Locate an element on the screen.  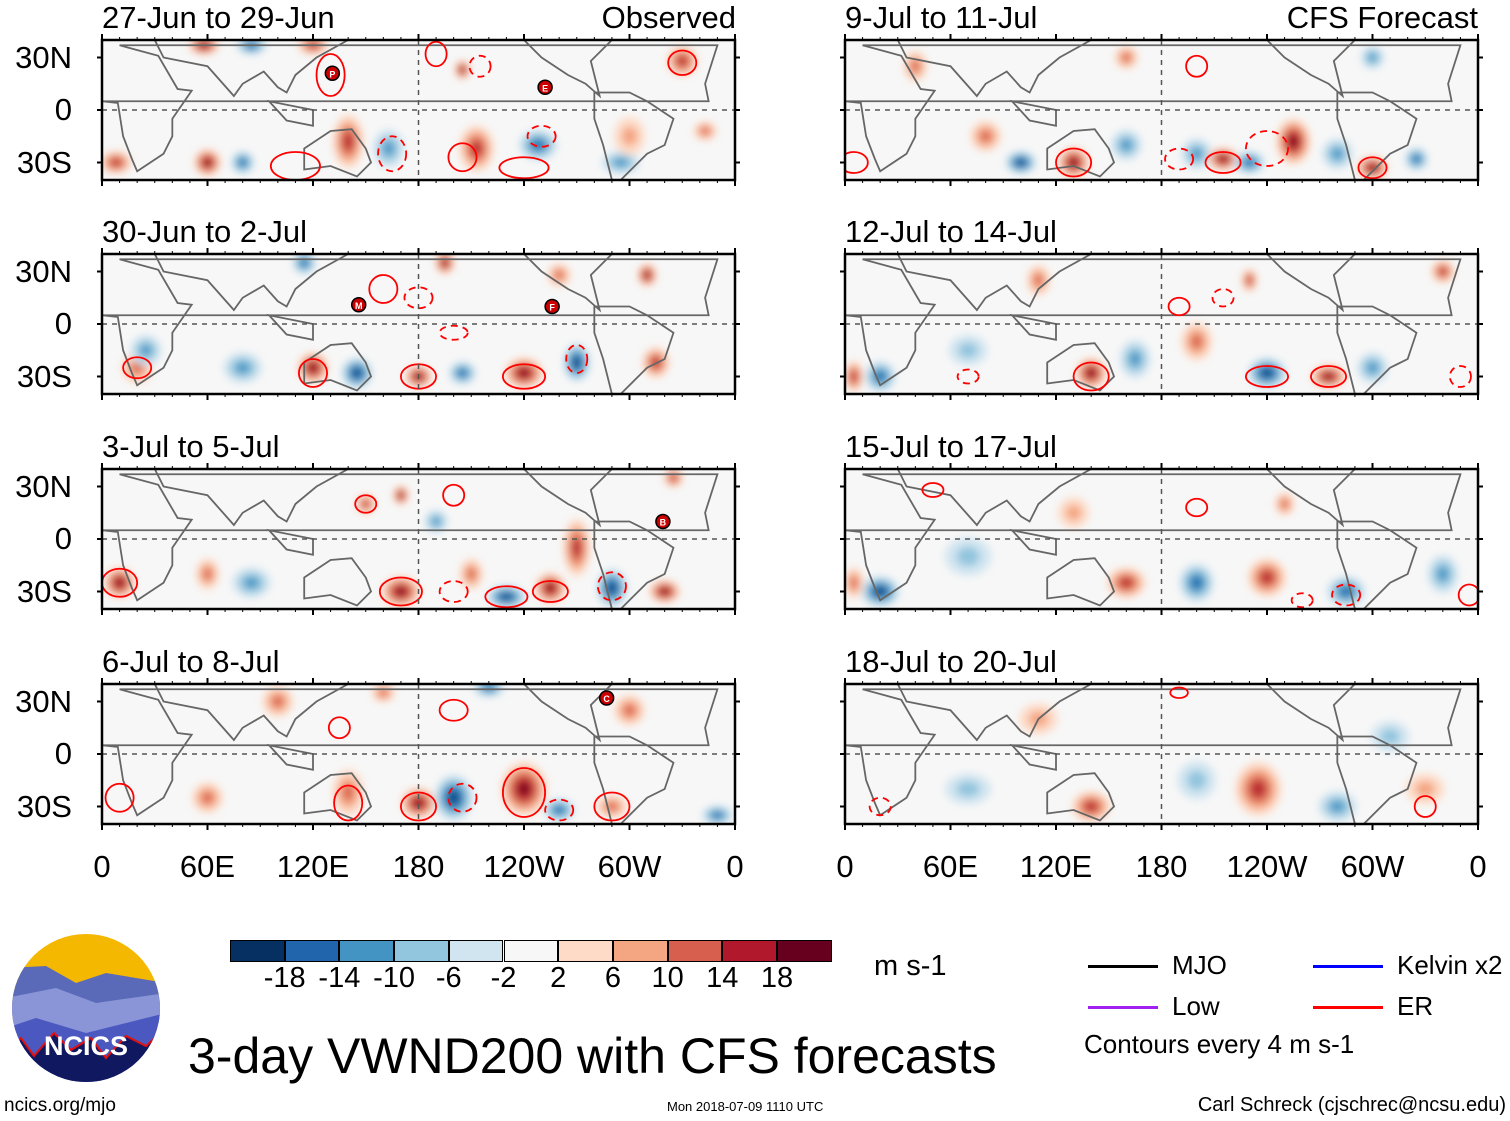
forecast-label: CFS Forecast is located at coordinates (1382, 17).